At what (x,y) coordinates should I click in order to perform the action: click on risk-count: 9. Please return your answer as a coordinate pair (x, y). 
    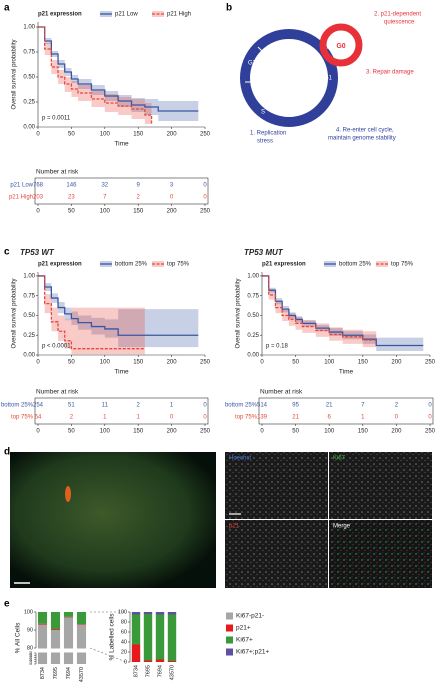
    Looking at the image, I should click on (139, 186).